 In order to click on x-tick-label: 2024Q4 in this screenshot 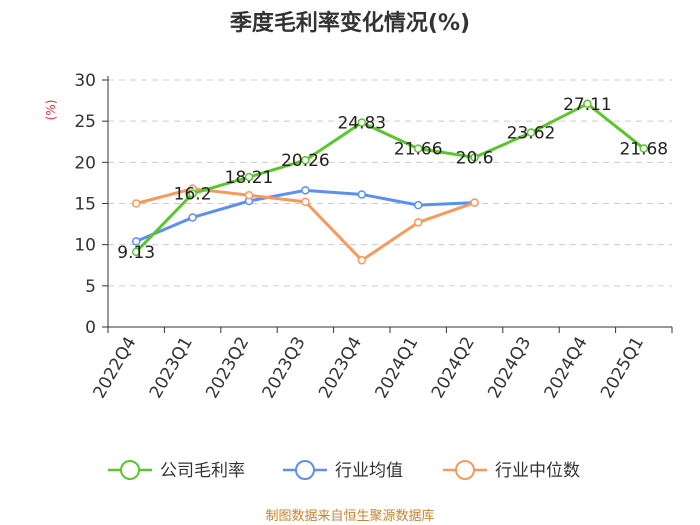, I will do `click(566, 368)`.